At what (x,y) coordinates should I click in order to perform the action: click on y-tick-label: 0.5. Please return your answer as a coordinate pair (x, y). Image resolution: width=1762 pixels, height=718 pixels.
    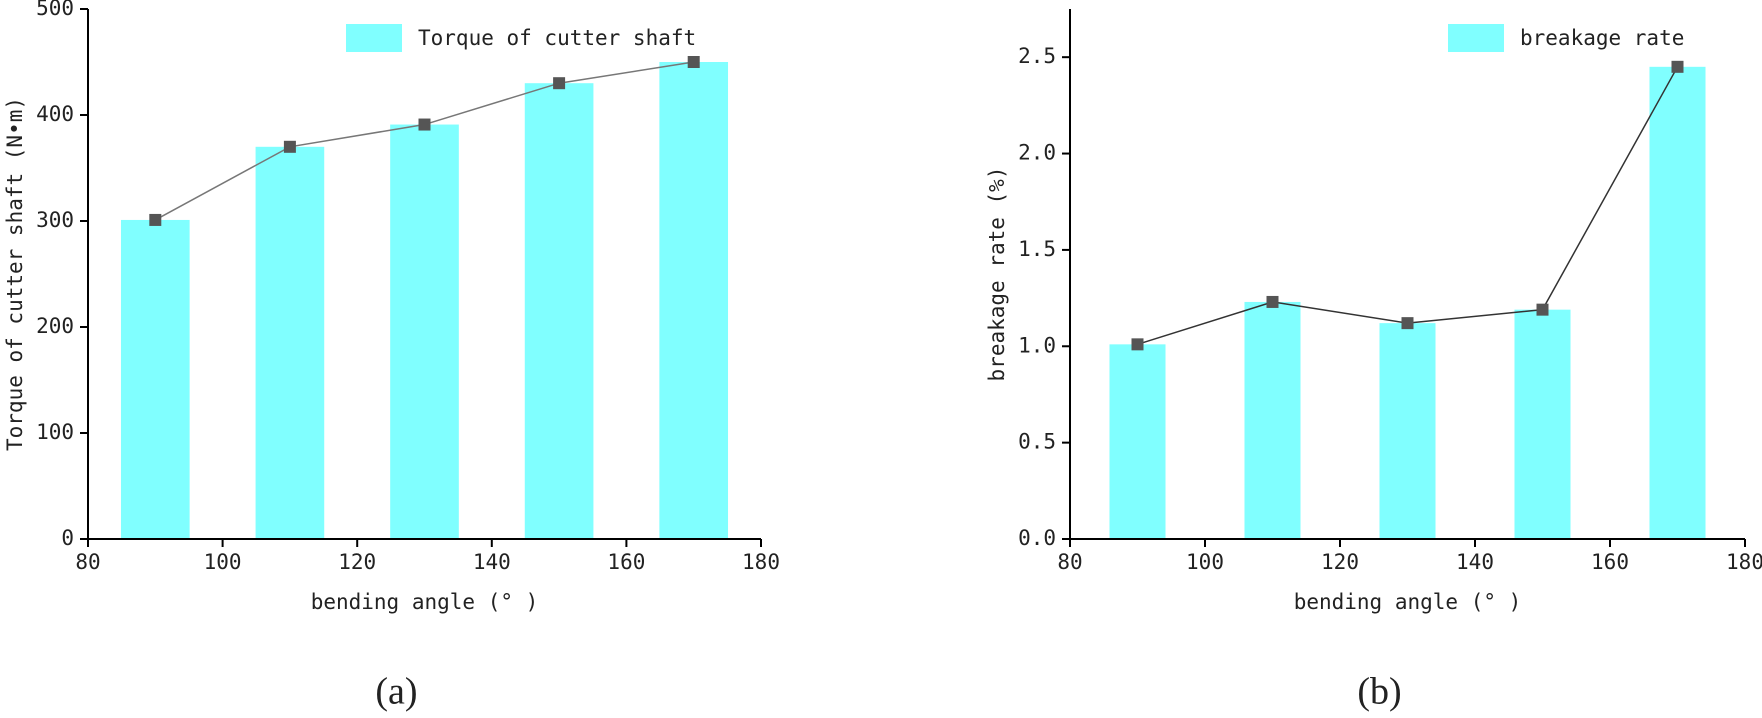
    Looking at the image, I should click on (1037, 442).